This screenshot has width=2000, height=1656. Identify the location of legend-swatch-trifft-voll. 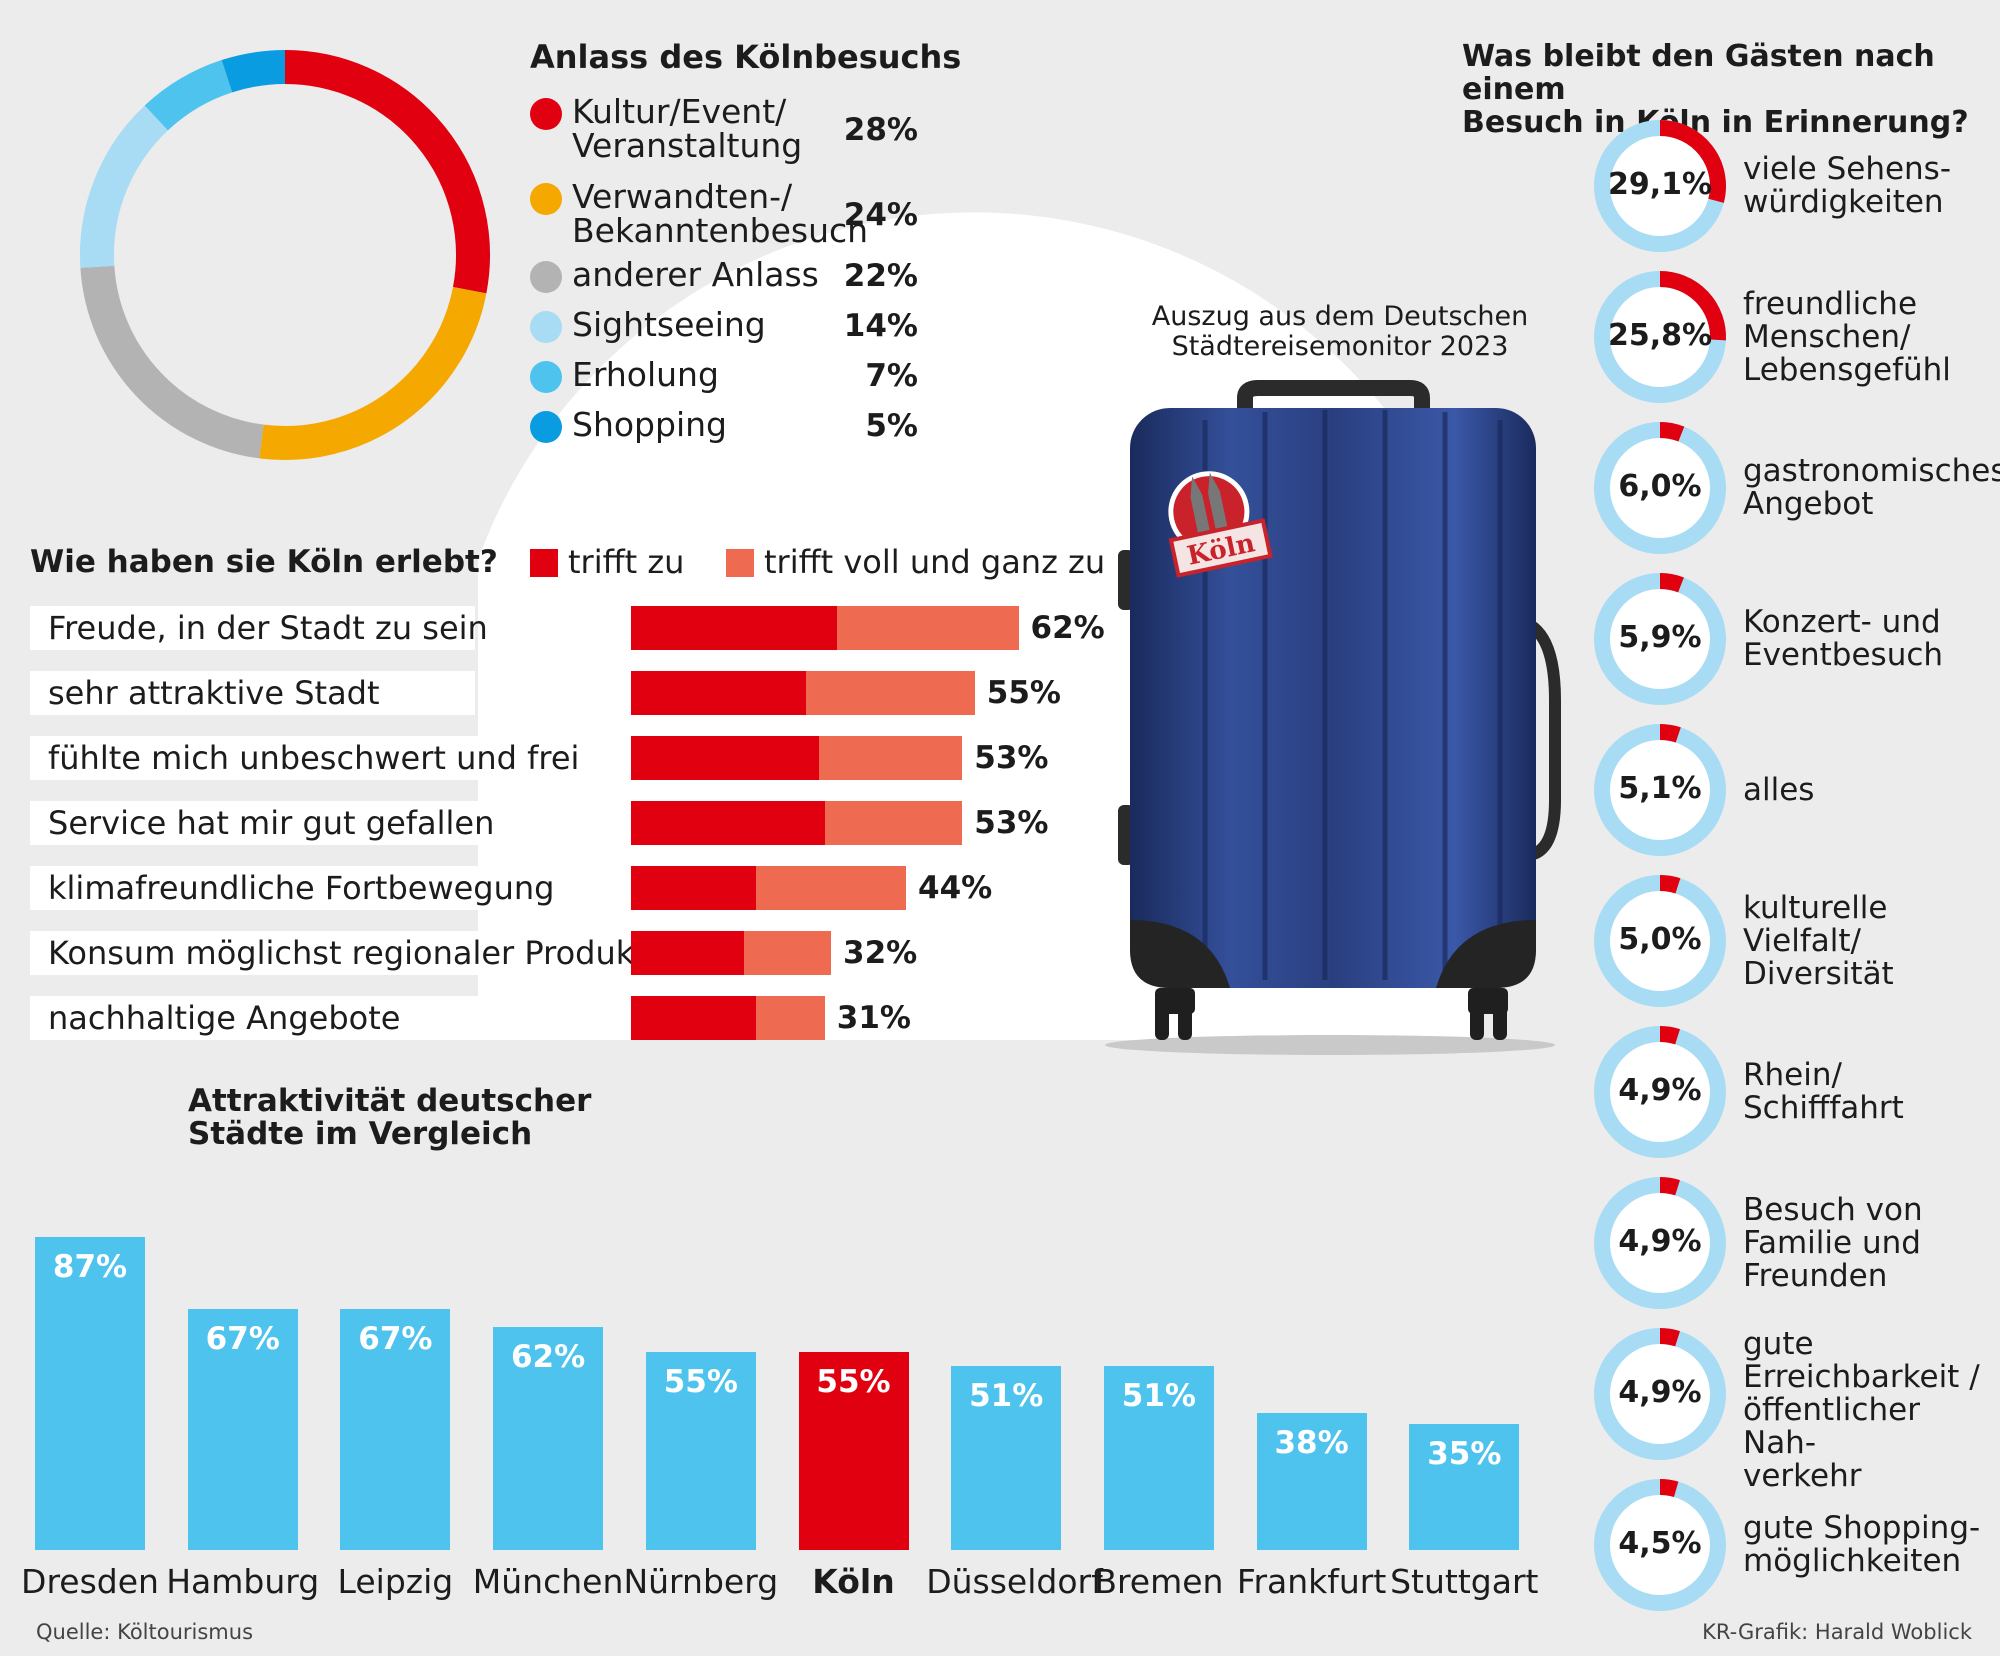
(740, 563).